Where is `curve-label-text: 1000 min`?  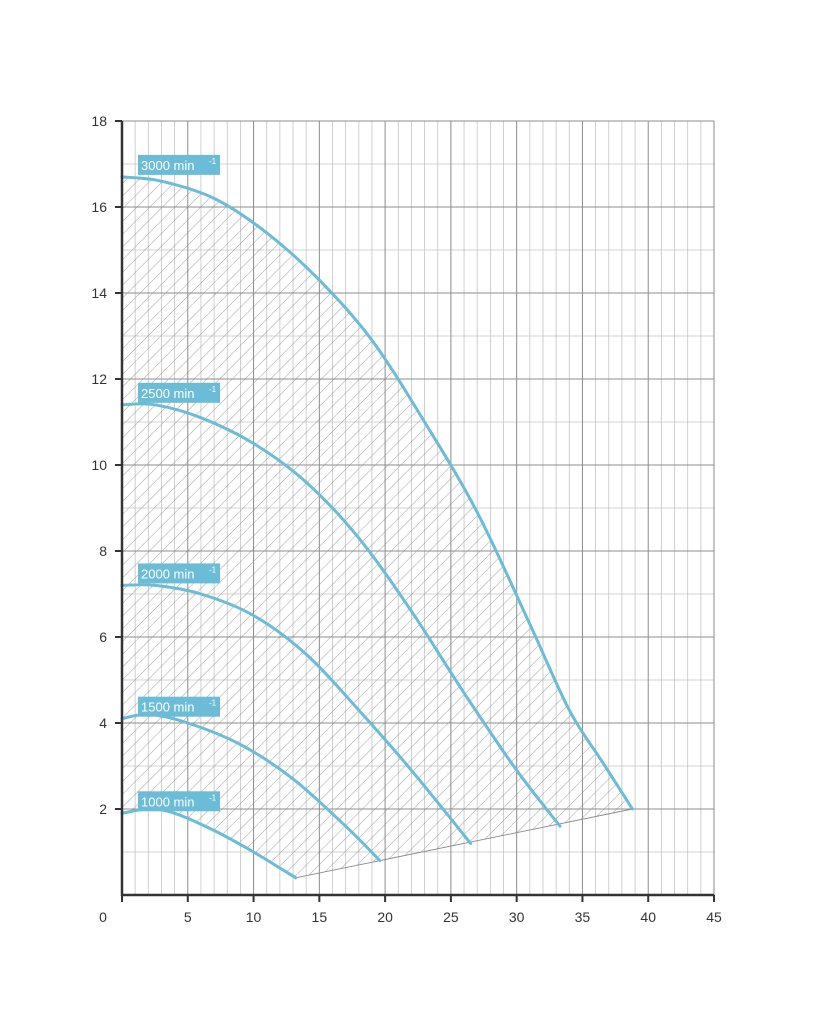
curve-label-text: 1000 min is located at coordinates (167, 801).